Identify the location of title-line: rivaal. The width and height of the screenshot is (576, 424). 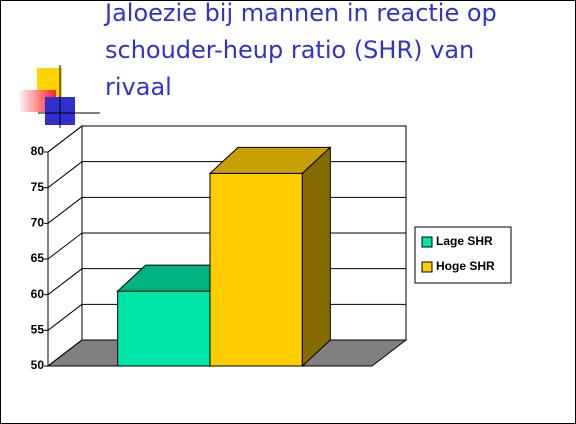
(138, 87).